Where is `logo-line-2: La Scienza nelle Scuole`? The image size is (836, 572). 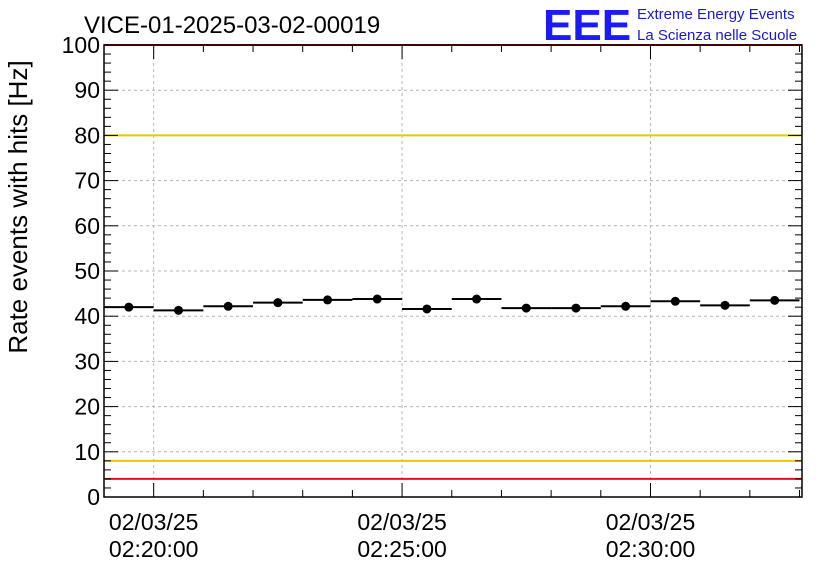
logo-line-2: La Scienza nelle Scuole is located at coordinates (717, 35).